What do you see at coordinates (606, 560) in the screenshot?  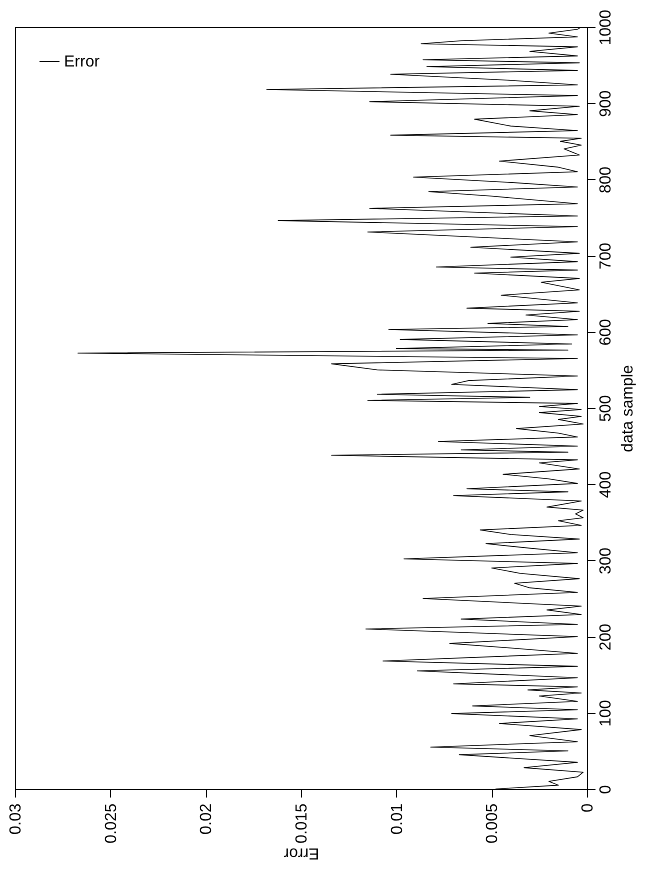 I see `y-tick-label: 300` at bounding box center [606, 560].